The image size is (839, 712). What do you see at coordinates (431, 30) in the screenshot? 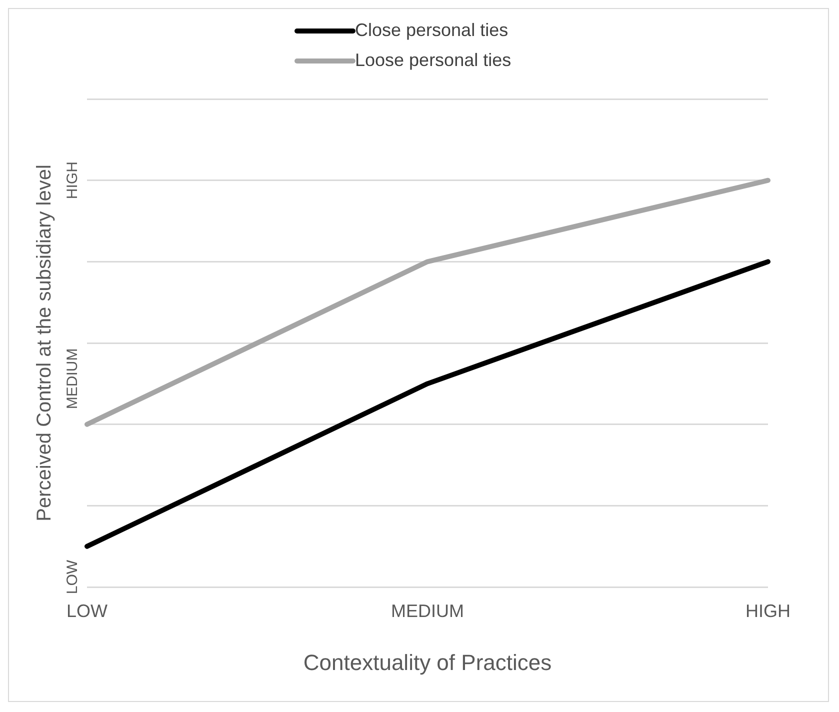
I see `legend-label: Close personal ties` at bounding box center [431, 30].